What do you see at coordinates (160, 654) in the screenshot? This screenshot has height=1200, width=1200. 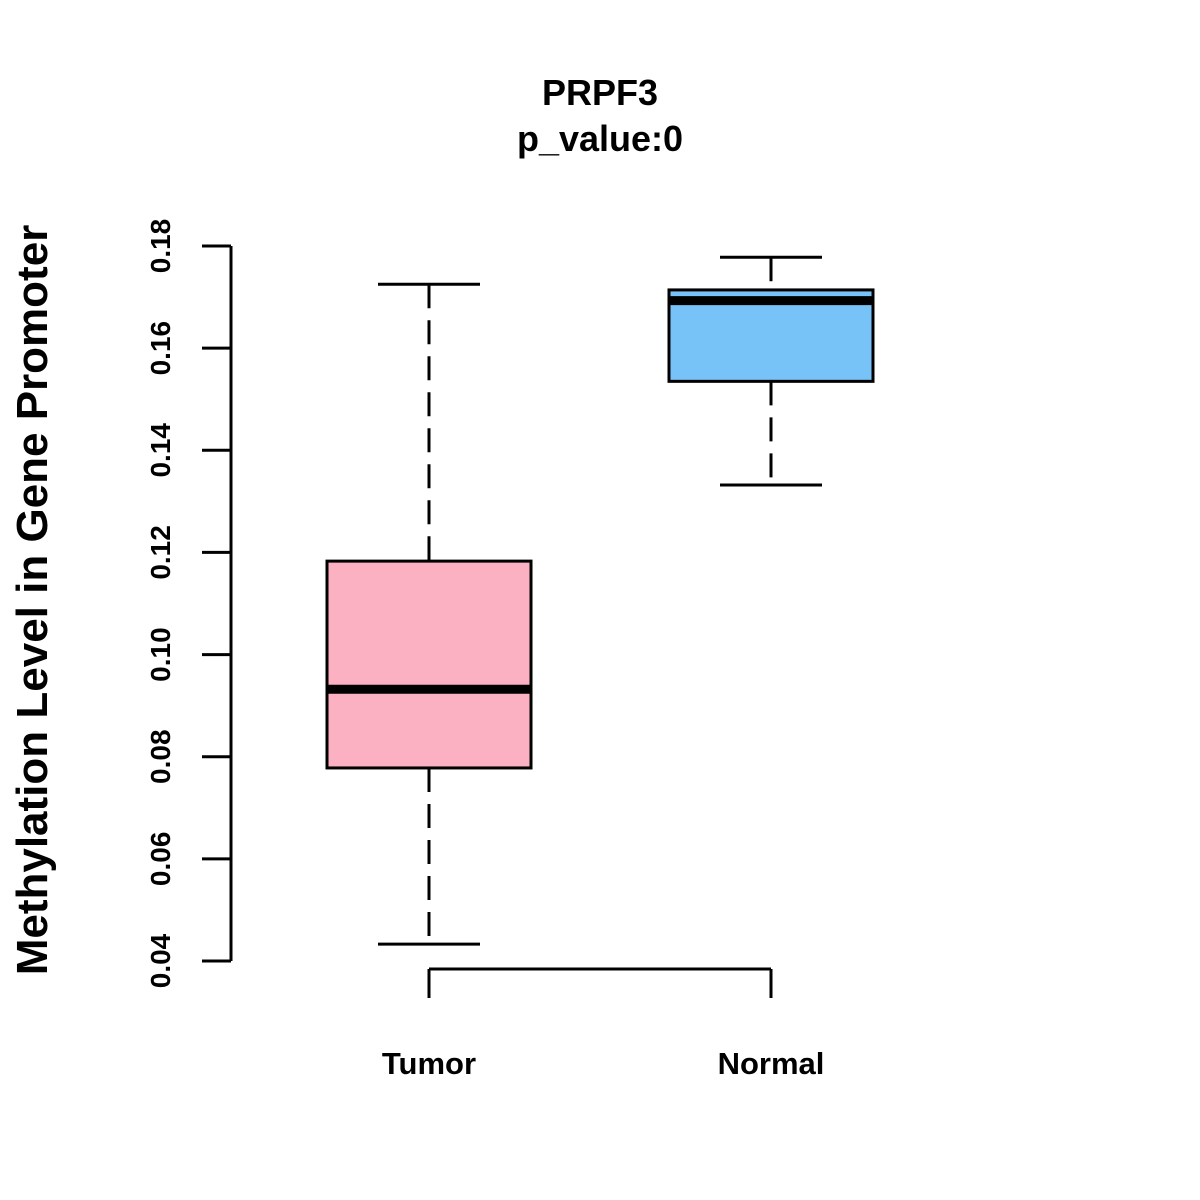 I see `y-tick-label: 0.10` at bounding box center [160, 654].